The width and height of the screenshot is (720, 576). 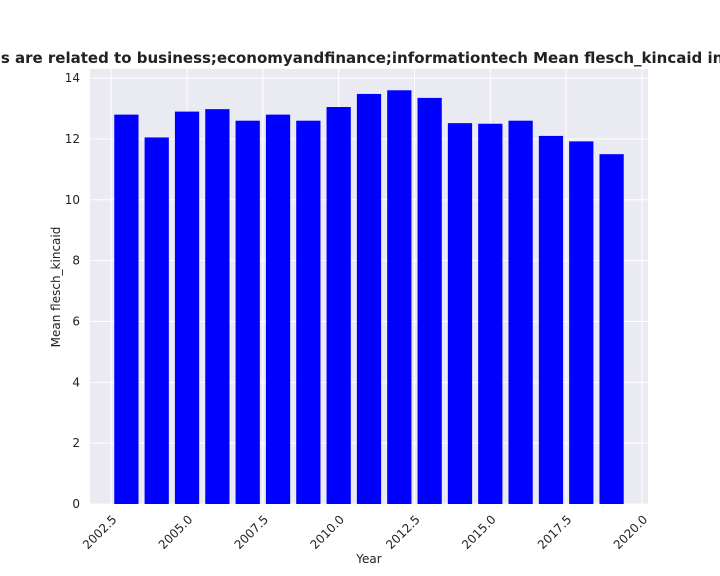 What do you see at coordinates (327, 532) in the screenshot?
I see `x-tick-label: 2010.0` at bounding box center [327, 532].